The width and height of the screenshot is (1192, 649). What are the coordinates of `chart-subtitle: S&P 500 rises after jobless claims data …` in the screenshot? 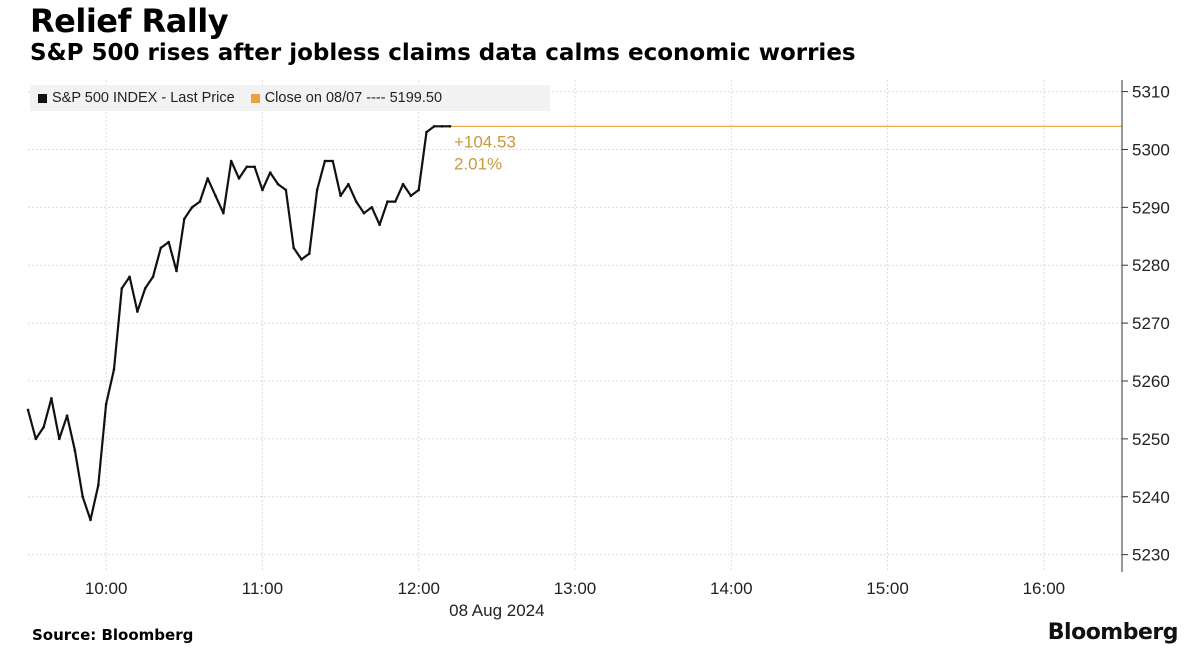 It's located at (443, 53).